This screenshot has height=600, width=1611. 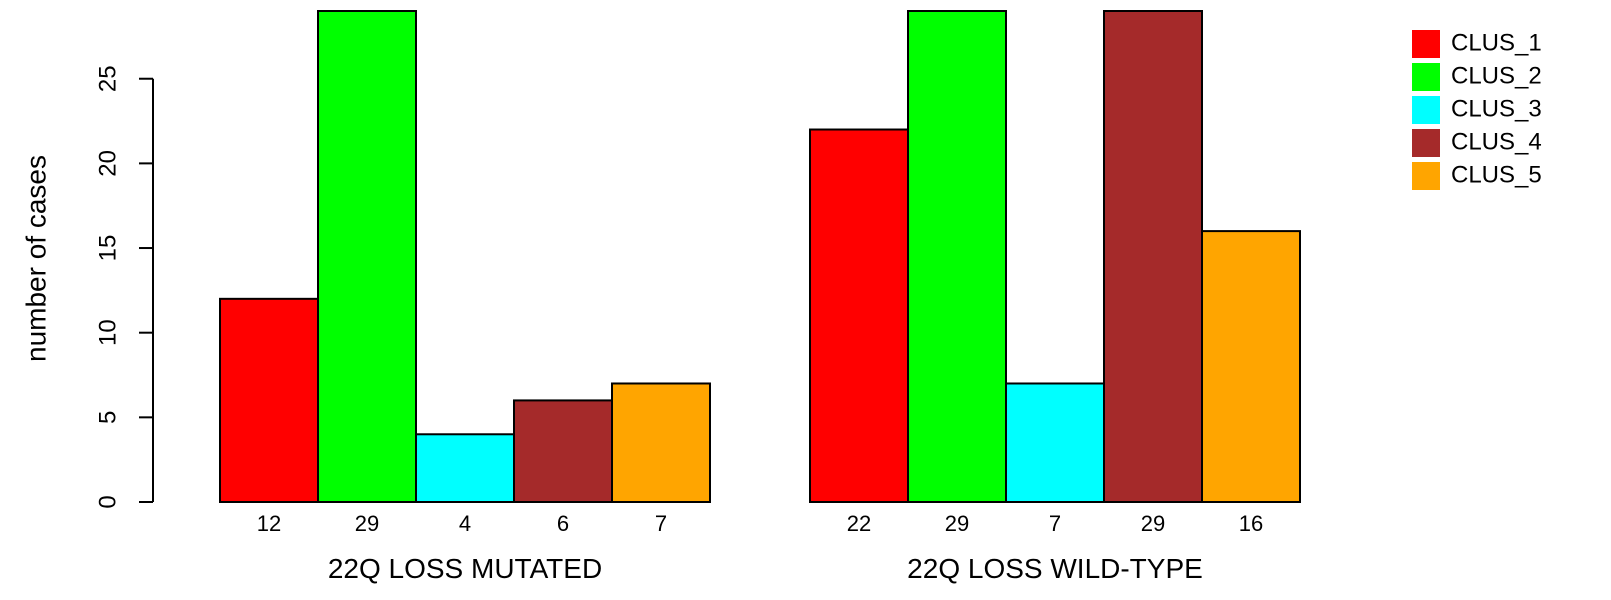 What do you see at coordinates (563, 523) in the screenshot?
I see `bar-value-label: 6` at bounding box center [563, 523].